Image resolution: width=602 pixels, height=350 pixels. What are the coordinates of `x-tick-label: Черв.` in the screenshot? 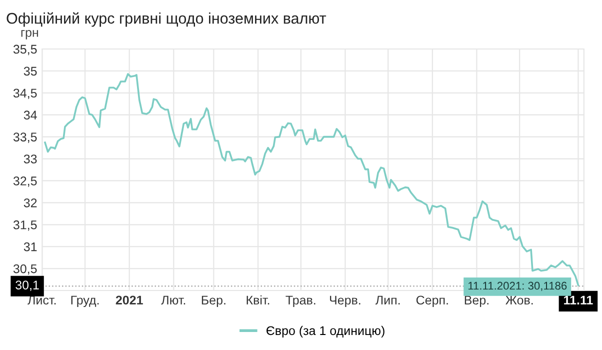 It's located at (345, 302).